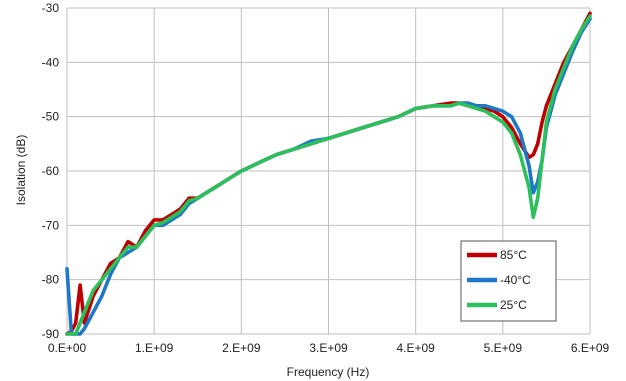 The image size is (626, 381). I want to click on y-tick-label: -80, so click(51, 280).